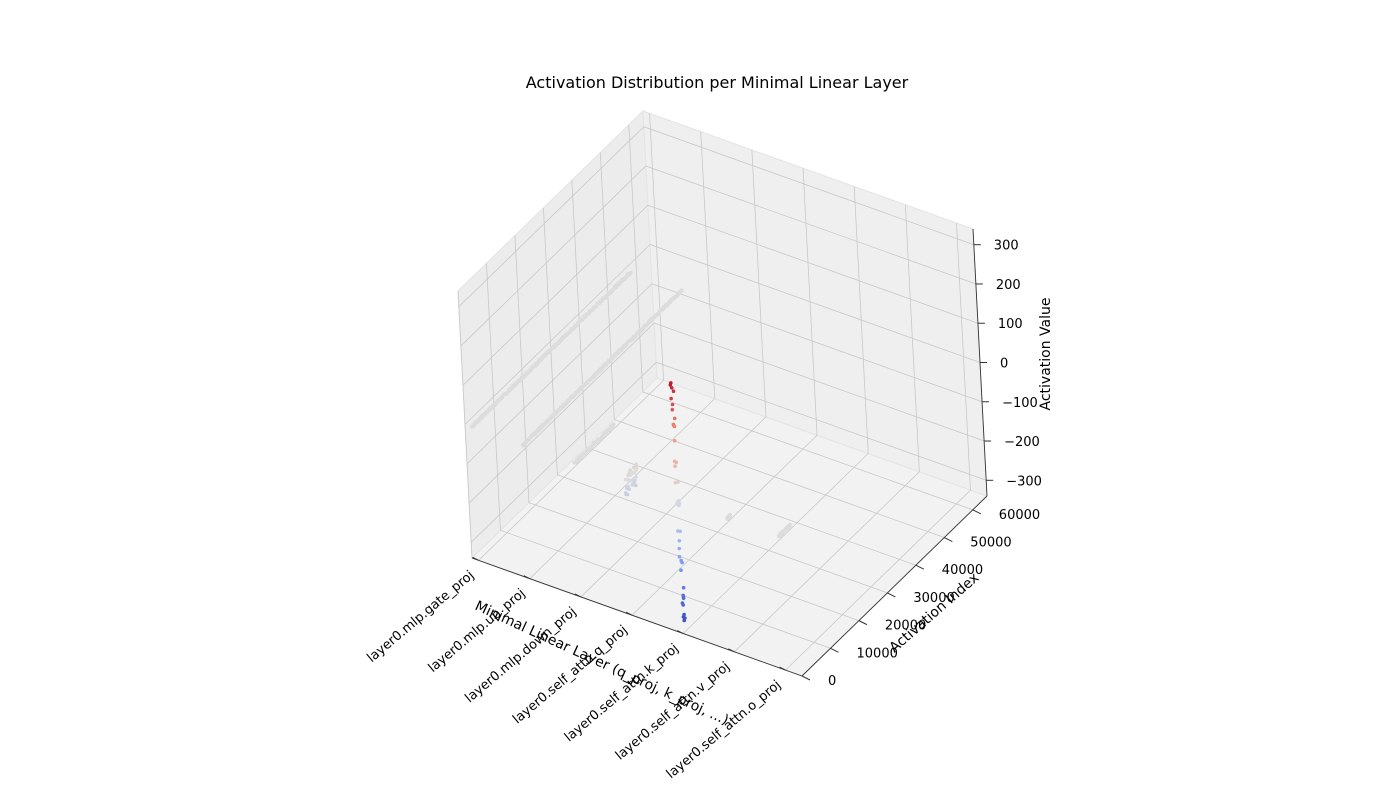 The height and width of the screenshot is (800, 1400). What do you see at coordinates (877, 653) in the screenshot?
I see `y-tick-label: 10000` at bounding box center [877, 653].